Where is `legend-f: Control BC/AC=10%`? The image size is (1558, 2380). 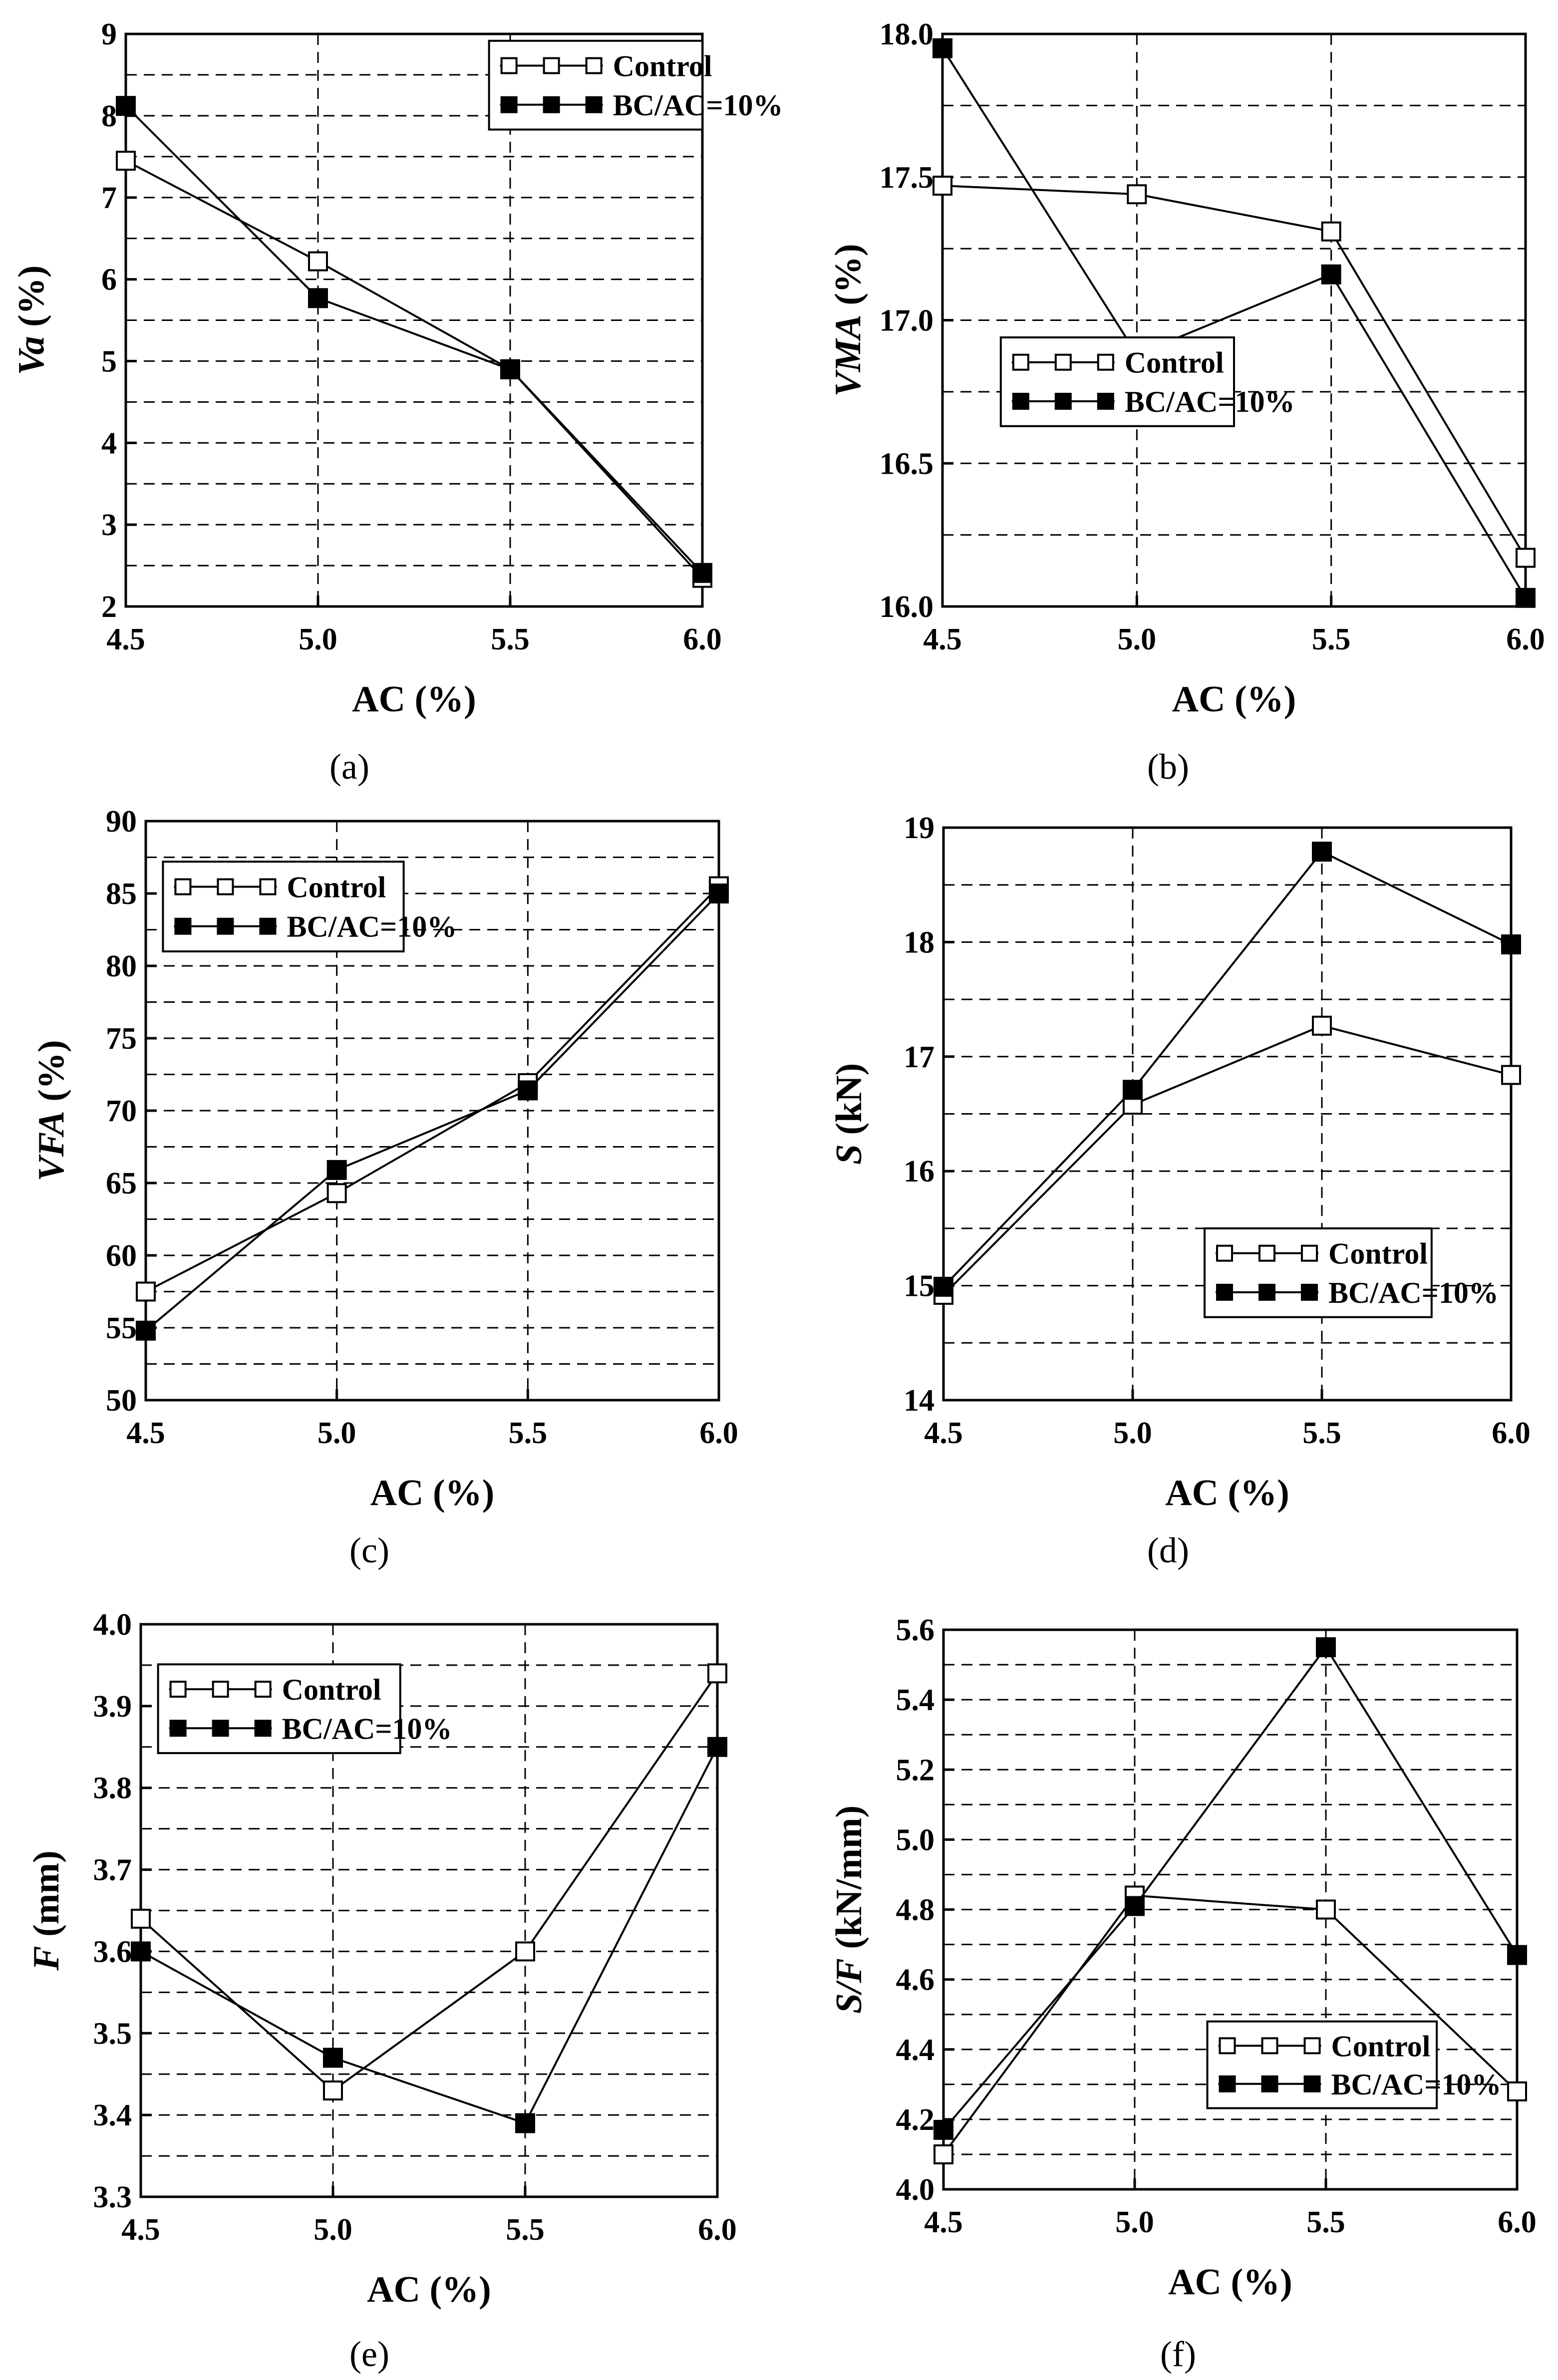
legend-f: Control BC/AC=10% is located at coordinates (1353, 2064).